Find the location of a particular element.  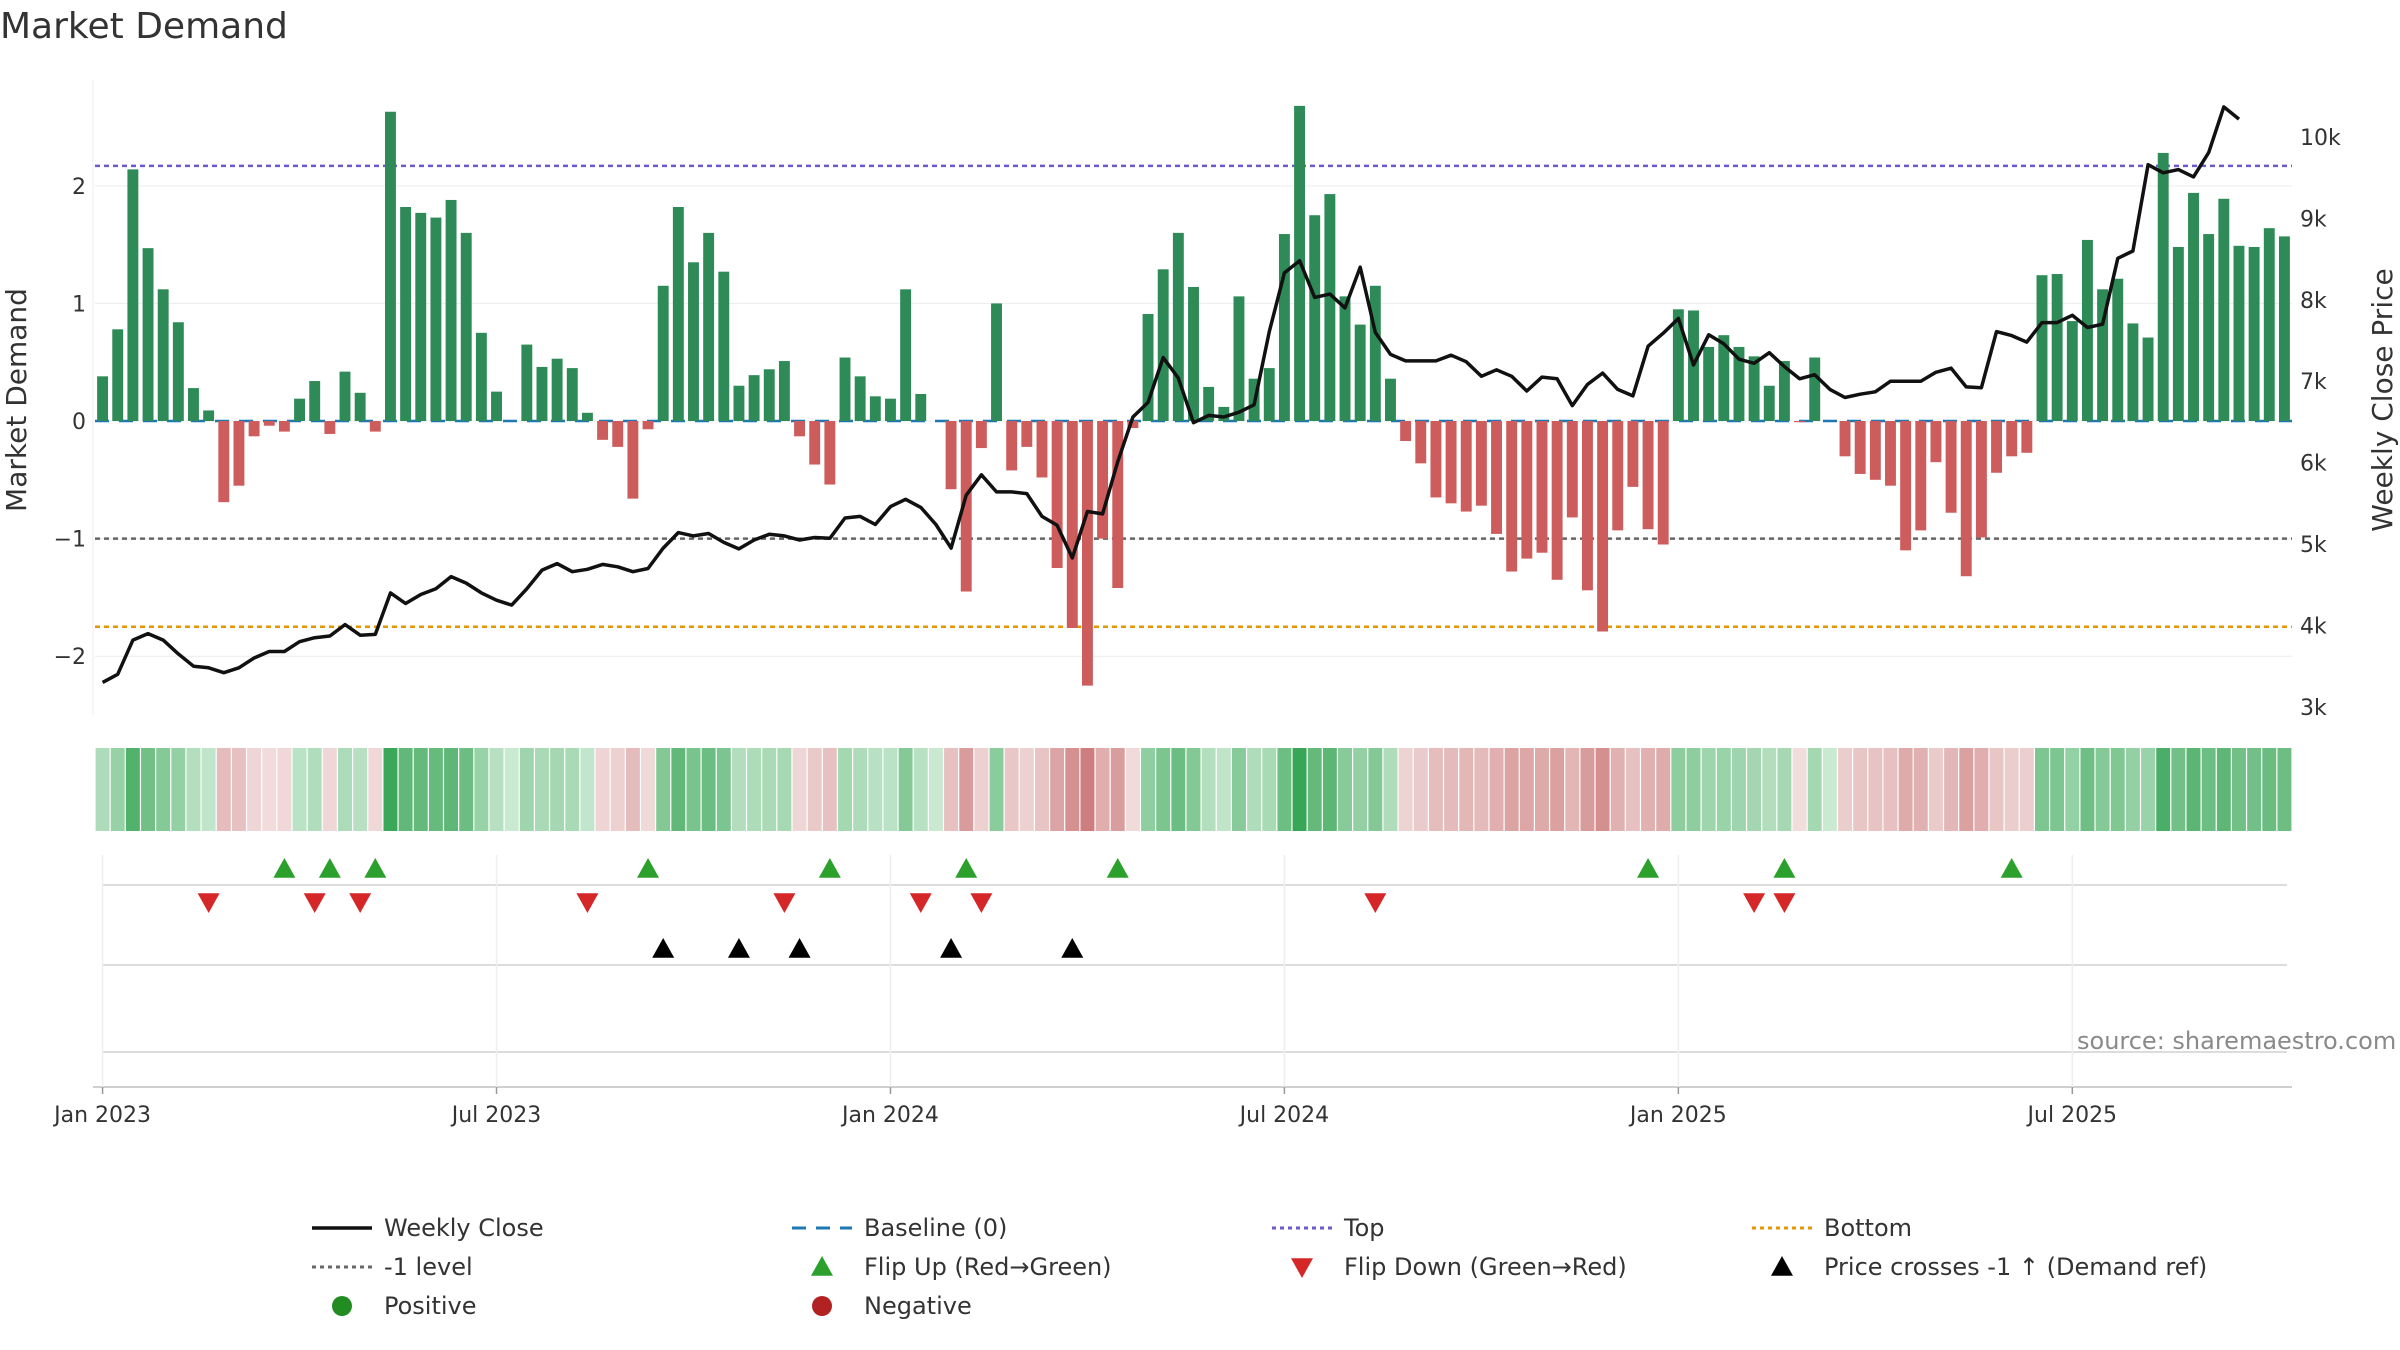

flip-up-marker is located at coordinates (966, 868).